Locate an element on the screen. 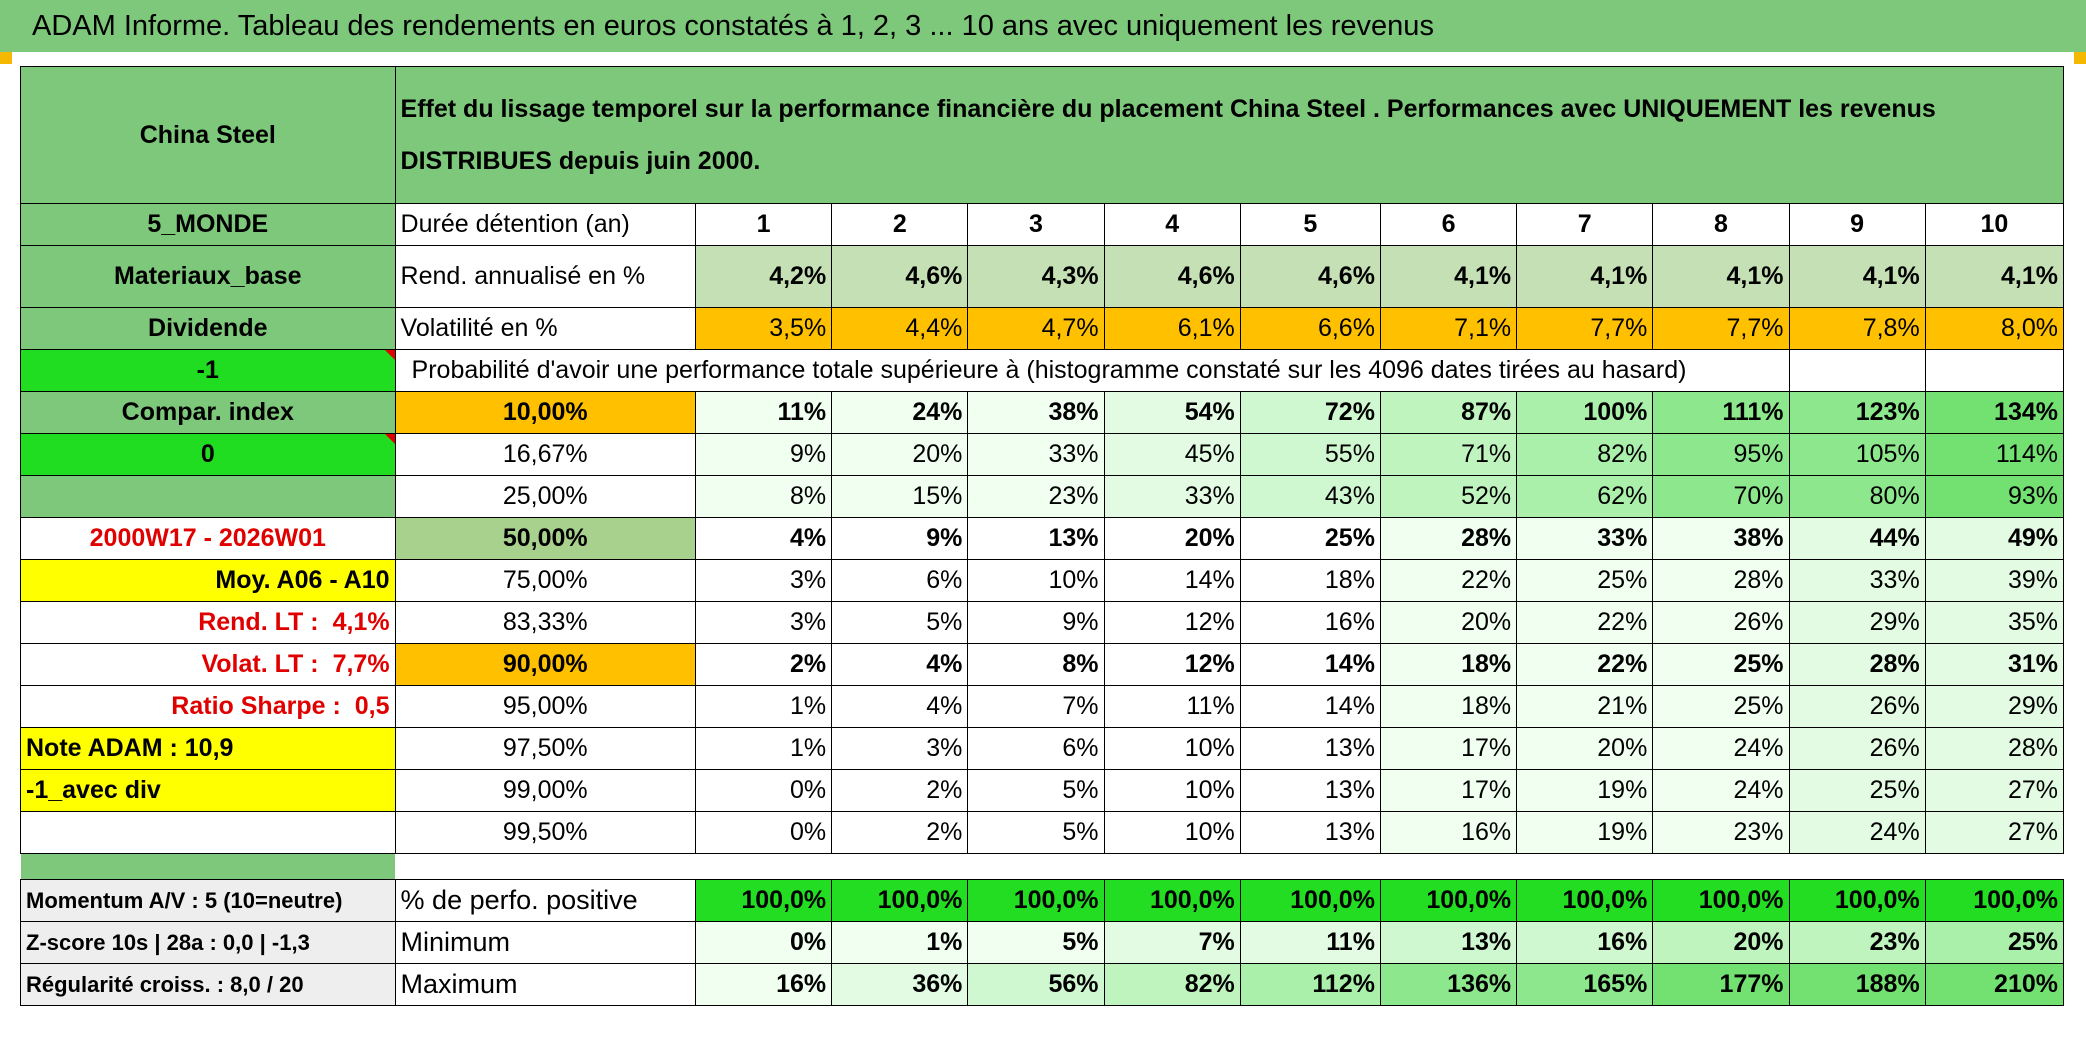 Image resolution: width=2086 pixels, height=1044 pixels. quantile-value: 5% is located at coordinates (1036, 790).